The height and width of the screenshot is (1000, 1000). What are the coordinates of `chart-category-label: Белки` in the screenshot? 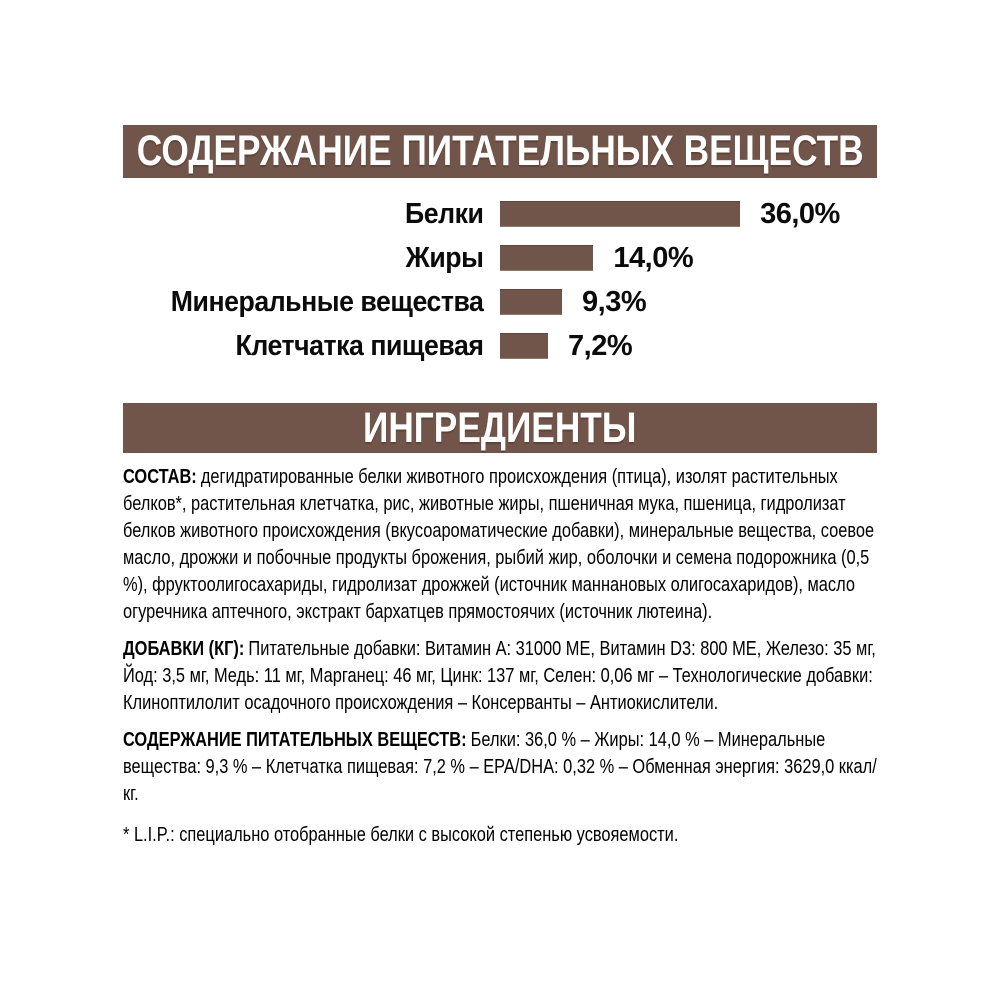 It's located at (444, 213).